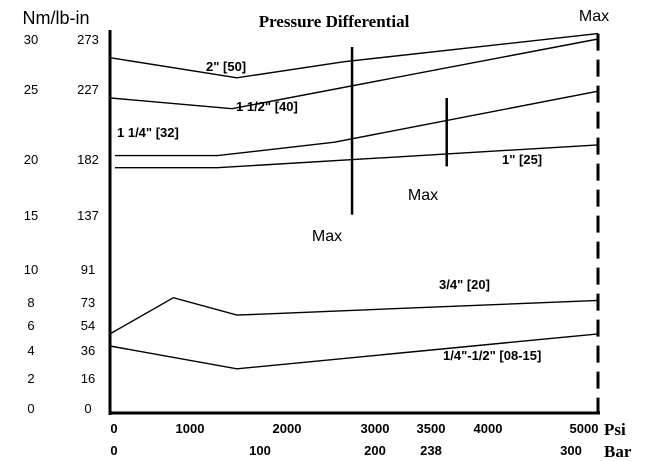 This screenshot has width=648, height=461. What do you see at coordinates (615, 429) in the screenshot?
I see `x-axis-unit-psi: Psi` at bounding box center [615, 429].